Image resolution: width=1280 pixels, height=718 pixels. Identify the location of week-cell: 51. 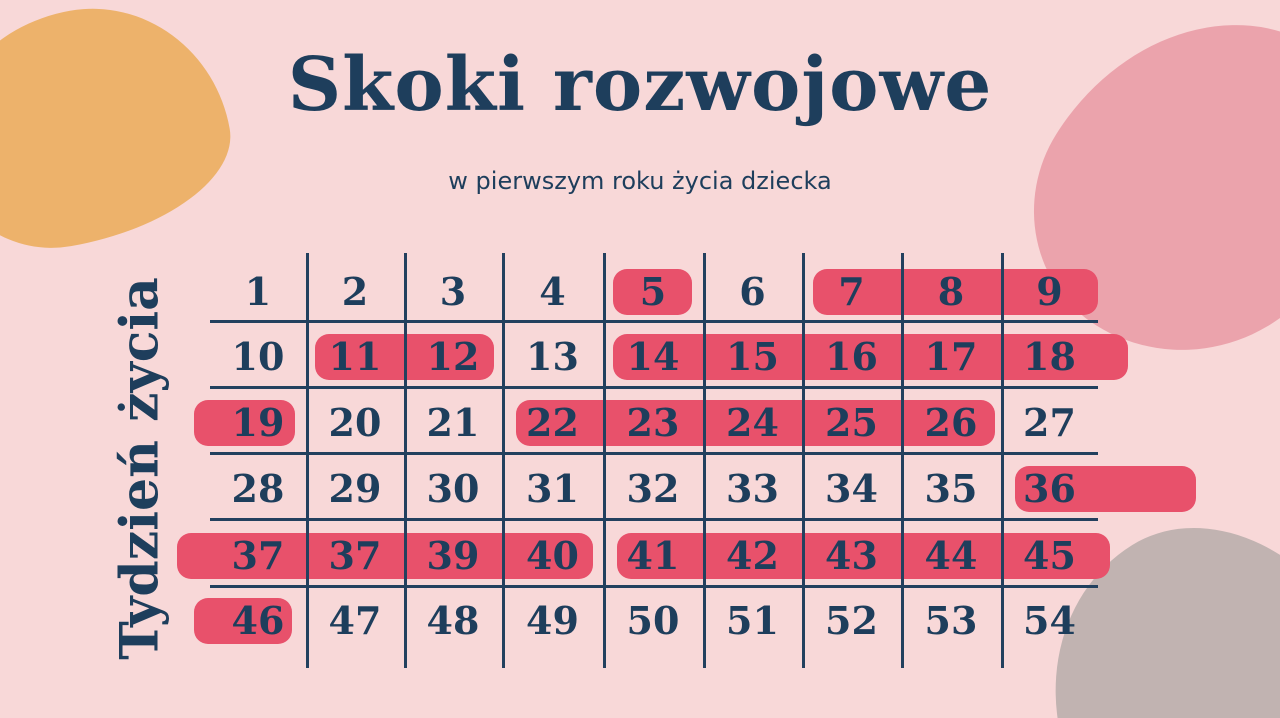
(752, 620).